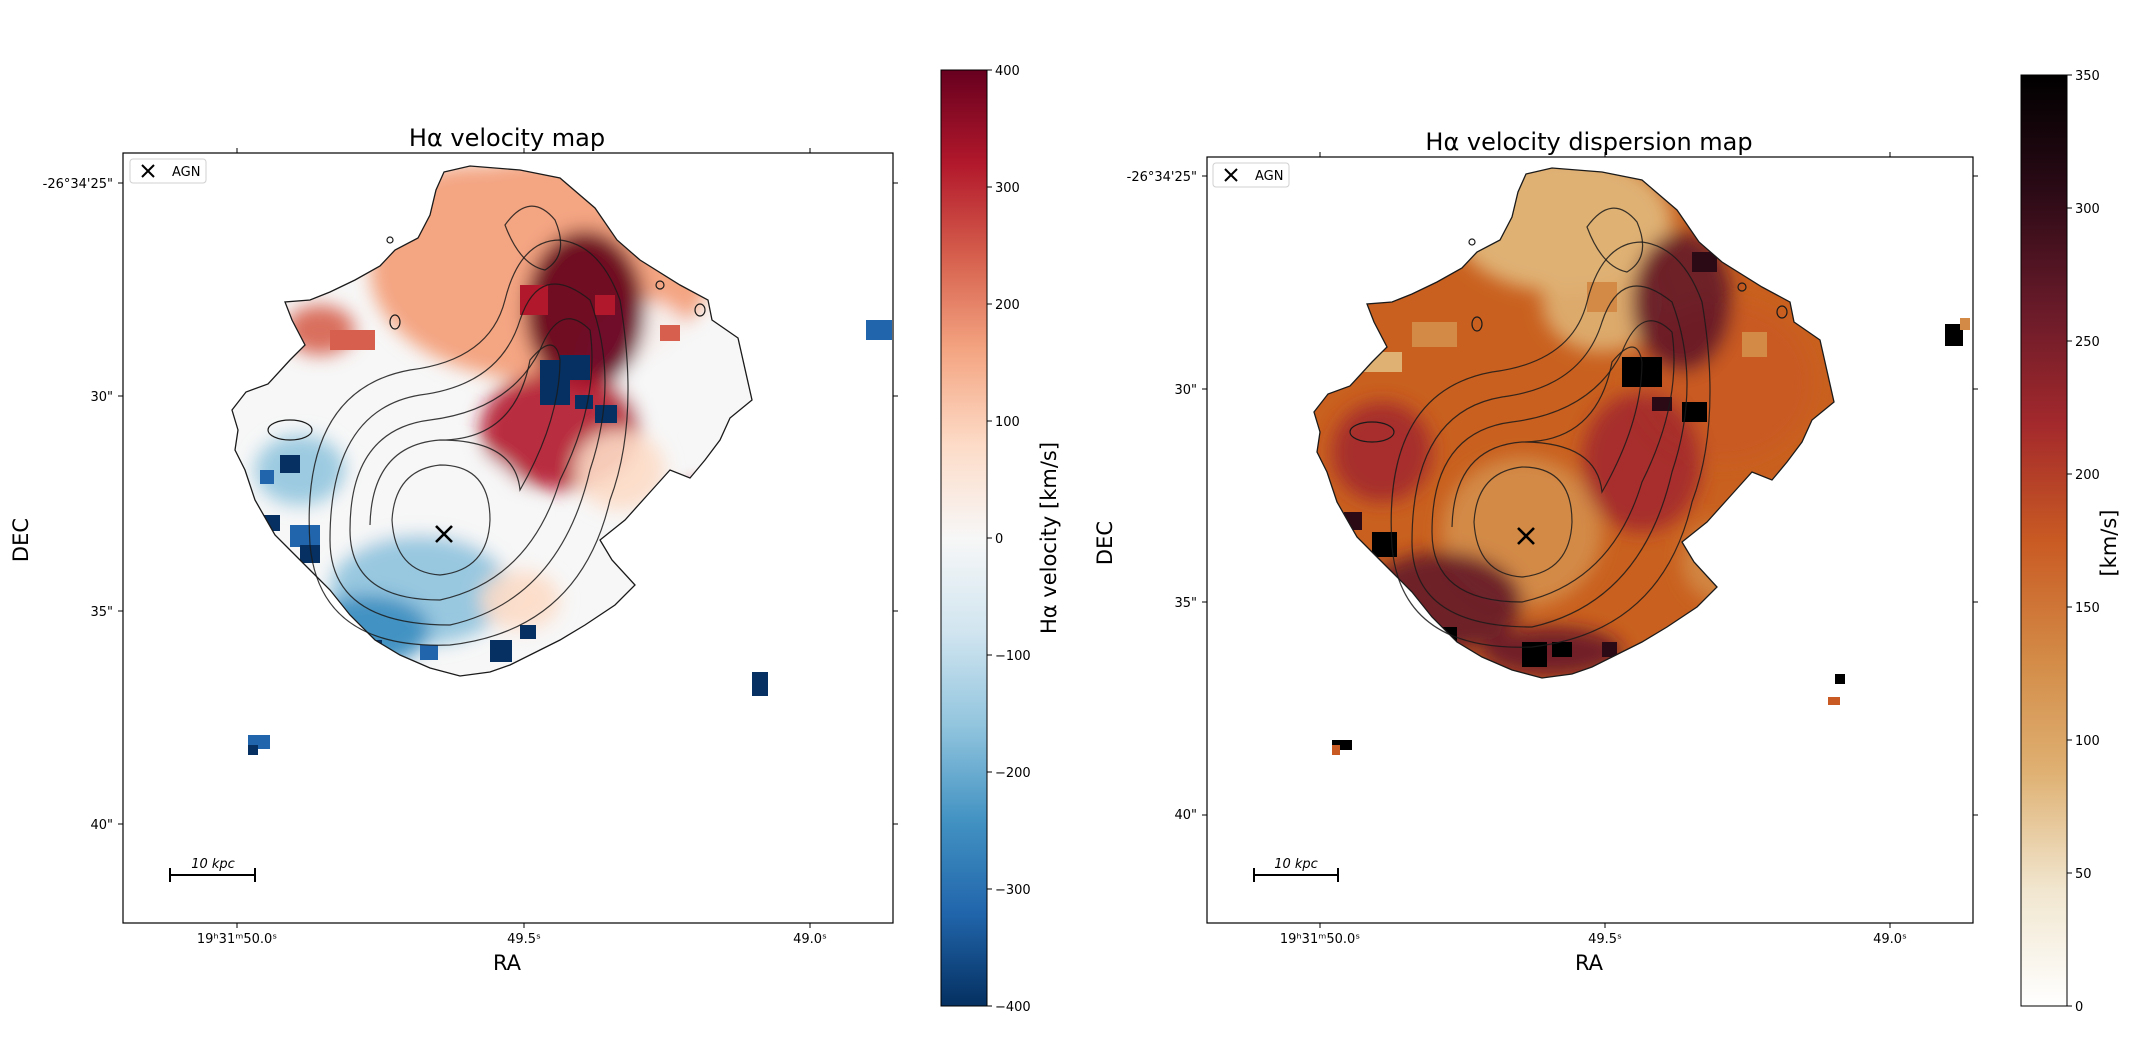 The height and width of the screenshot is (1042, 2146). What do you see at coordinates (1320, 939) in the screenshot?
I see `x-tick-label: 19ʰ31ᵐ50.0ˢ` at bounding box center [1320, 939].